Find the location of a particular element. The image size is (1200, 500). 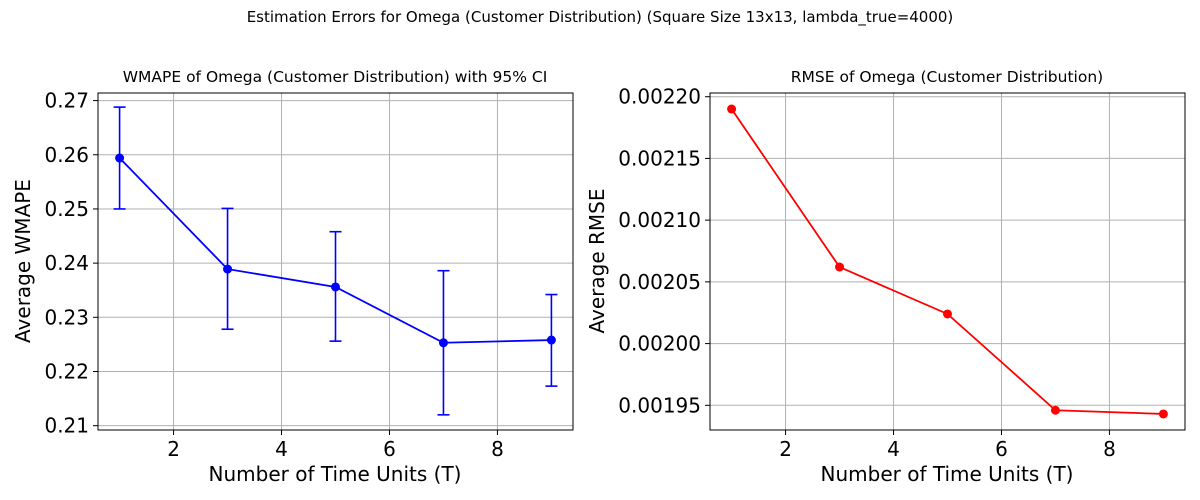

wmape-x-tick-label: 6 is located at coordinates (389, 449).